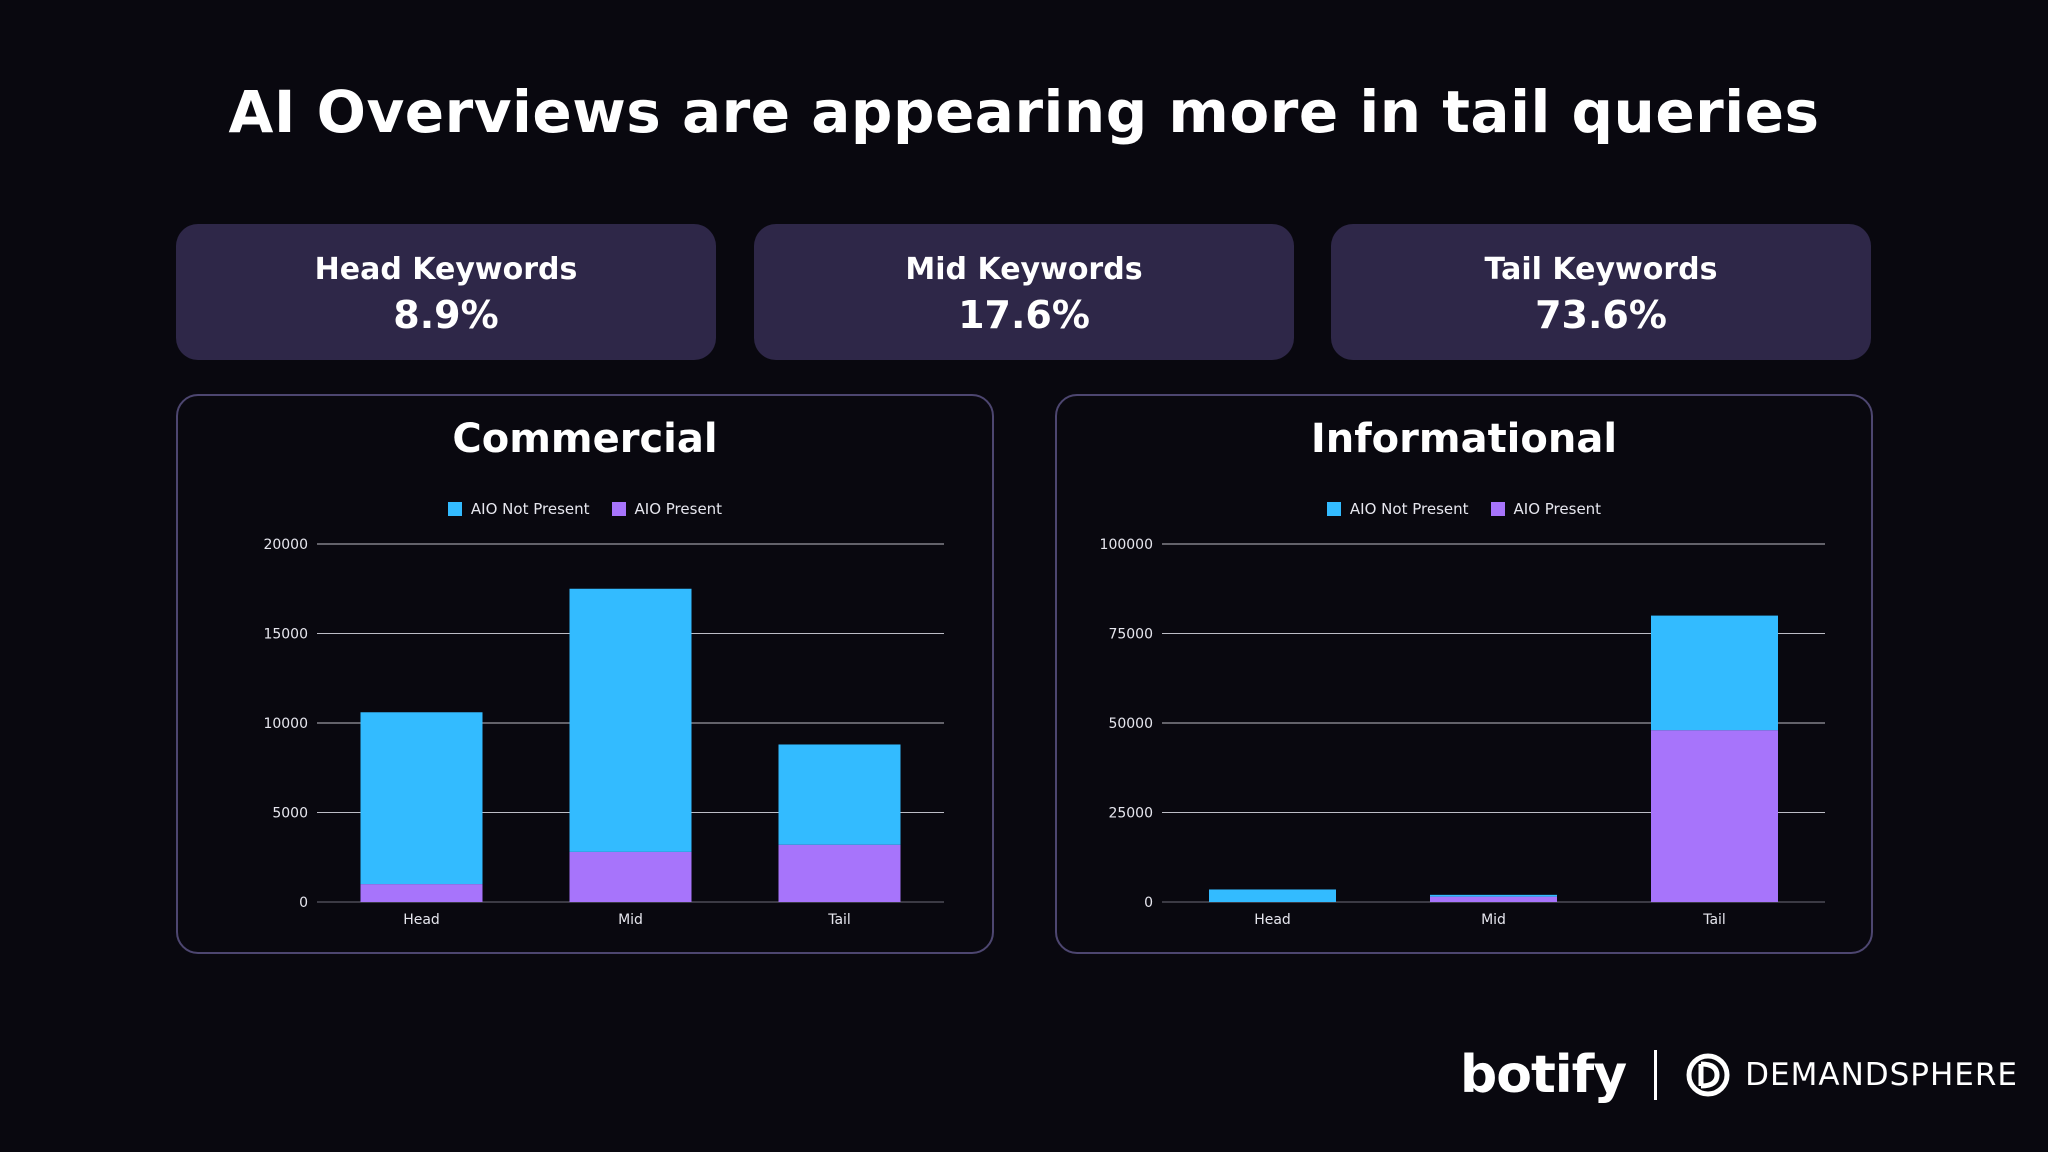 Image resolution: width=2048 pixels, height=1152 pixels. Describe the element at coordinates (290, 814) in the screenshot. I see `y-tick-label: 5000` at that location.